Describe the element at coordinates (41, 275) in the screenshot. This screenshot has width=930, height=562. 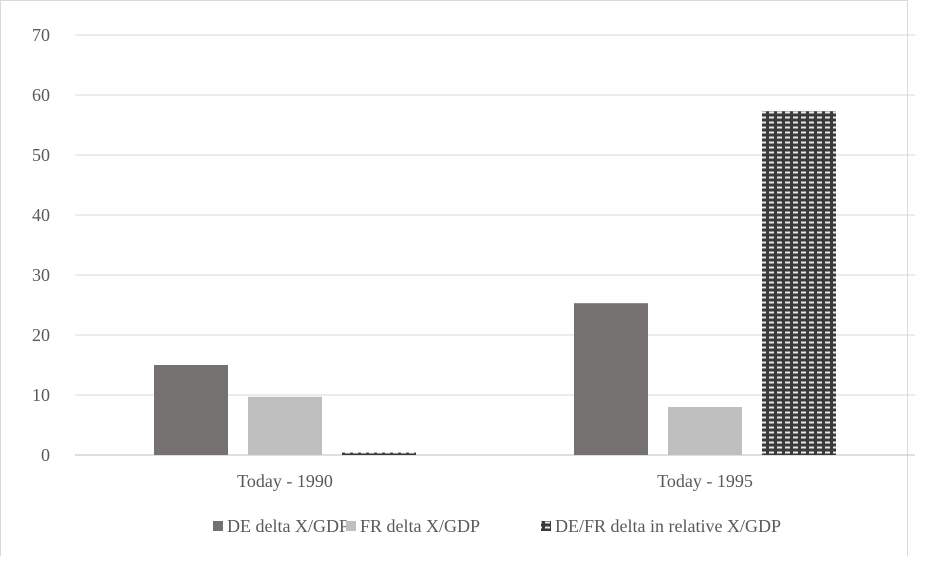
I see `y-tick-label: 30` at that location.